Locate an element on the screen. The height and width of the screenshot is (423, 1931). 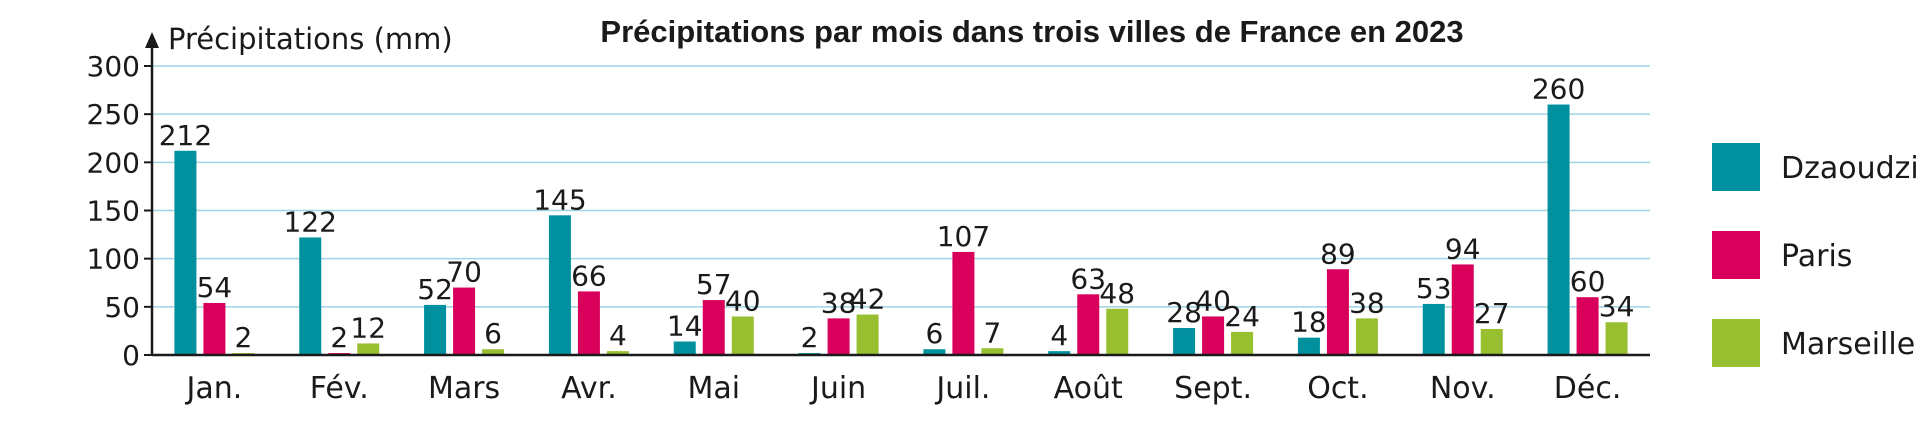
legend-label: Marseille is located at coordinates (1848, 344).